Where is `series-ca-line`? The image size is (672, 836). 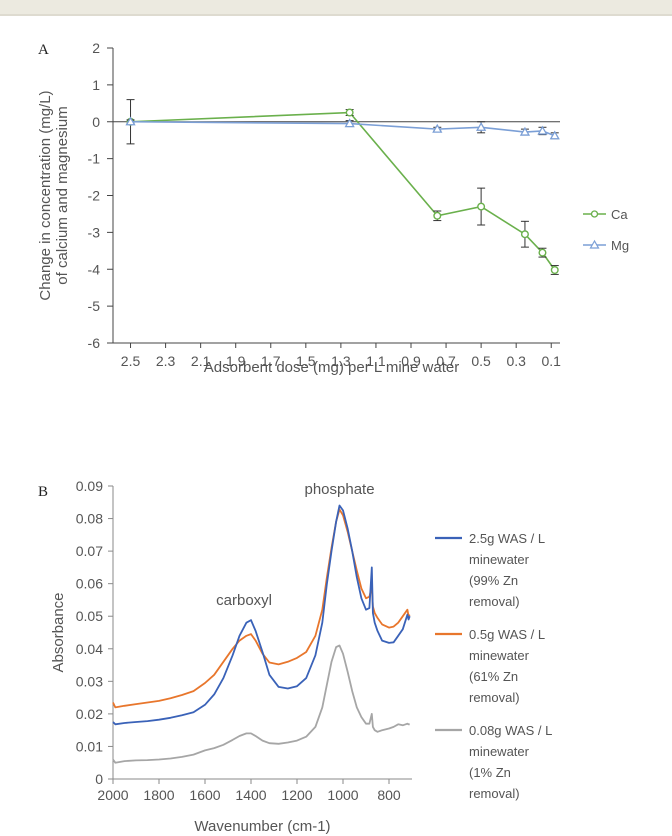 series-ca-line is located at coordinates (343, 191).